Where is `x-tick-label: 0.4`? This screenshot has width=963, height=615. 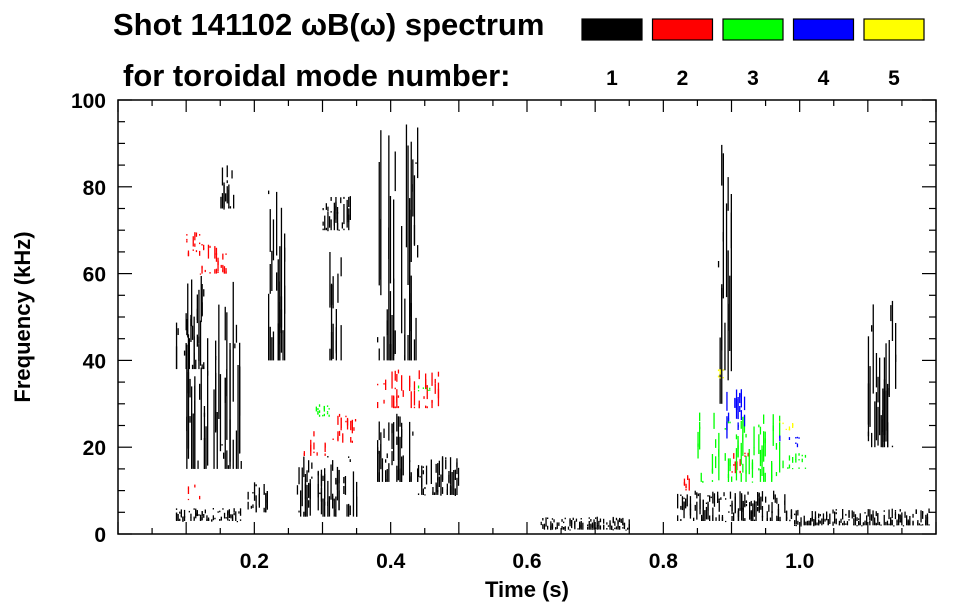
x-tick-label: 0.4 is located at coordinates (391, 561).